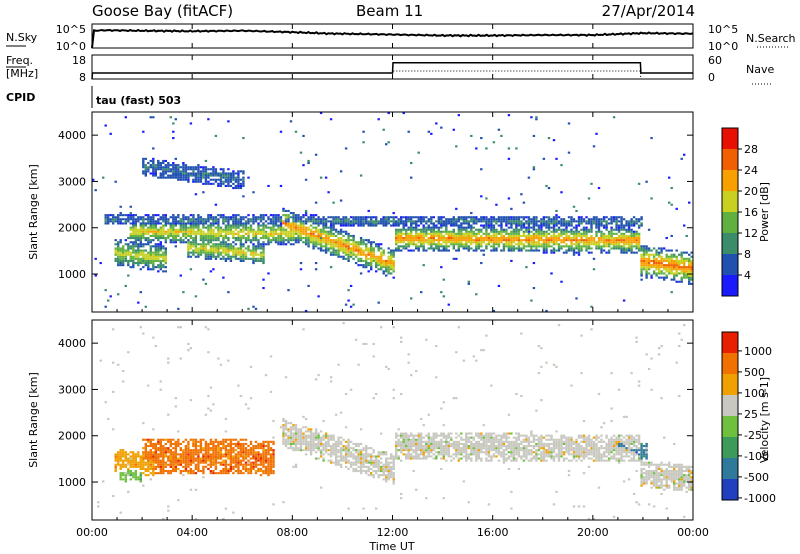 This screenshot has width=800, height=554. I want to click on colorbar-tick-label: 8, so click(747, 254).